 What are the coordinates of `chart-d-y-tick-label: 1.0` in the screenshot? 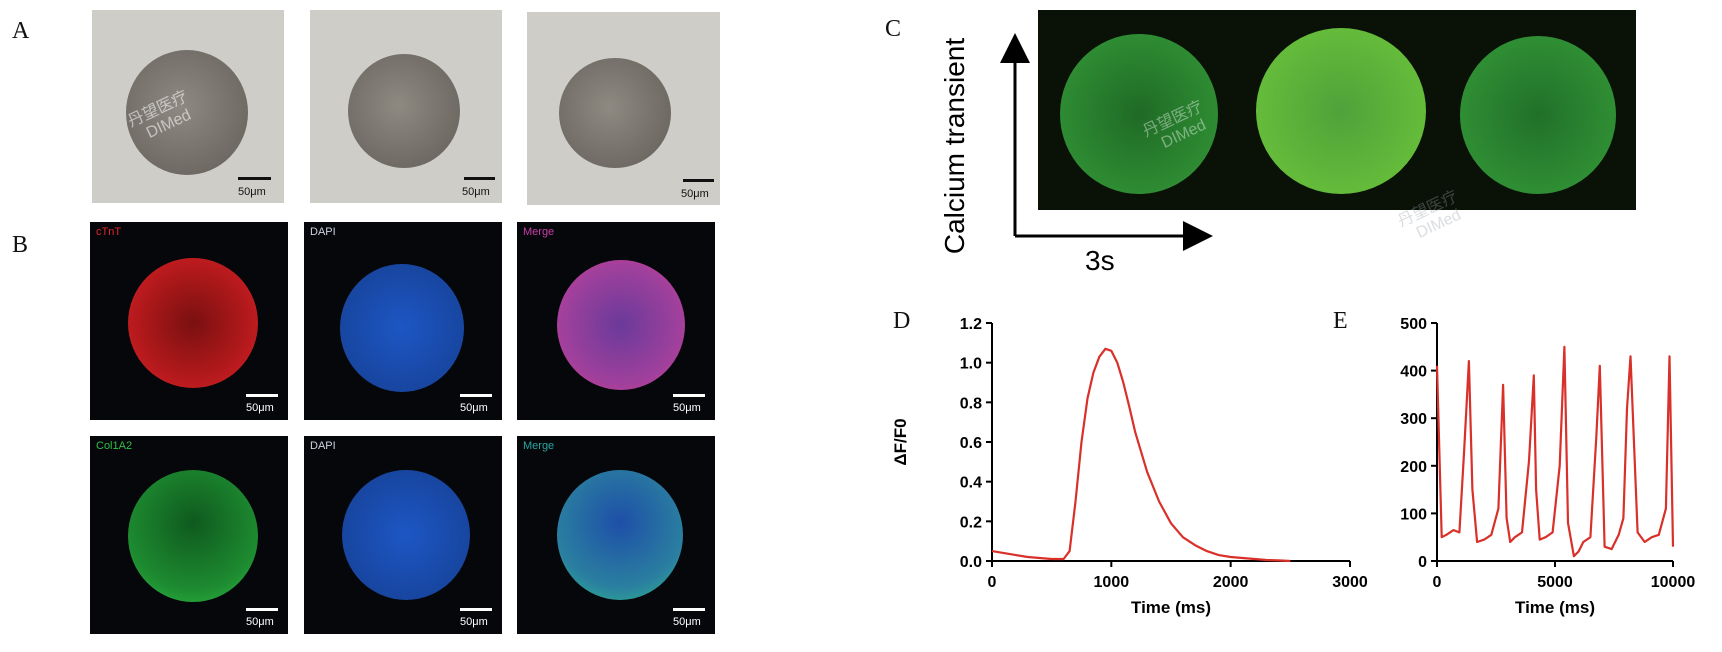 It's located at (971, 364).